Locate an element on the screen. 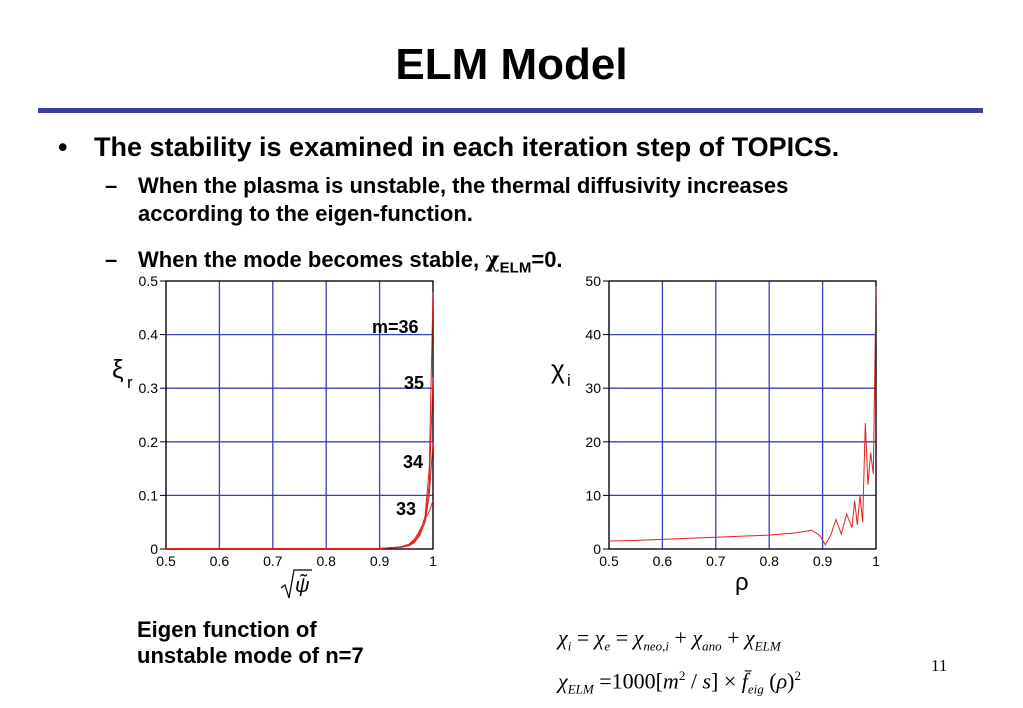 The image size is (1023, 708). caption-line-1: Eigen function of is located at coordinates (227, 629).